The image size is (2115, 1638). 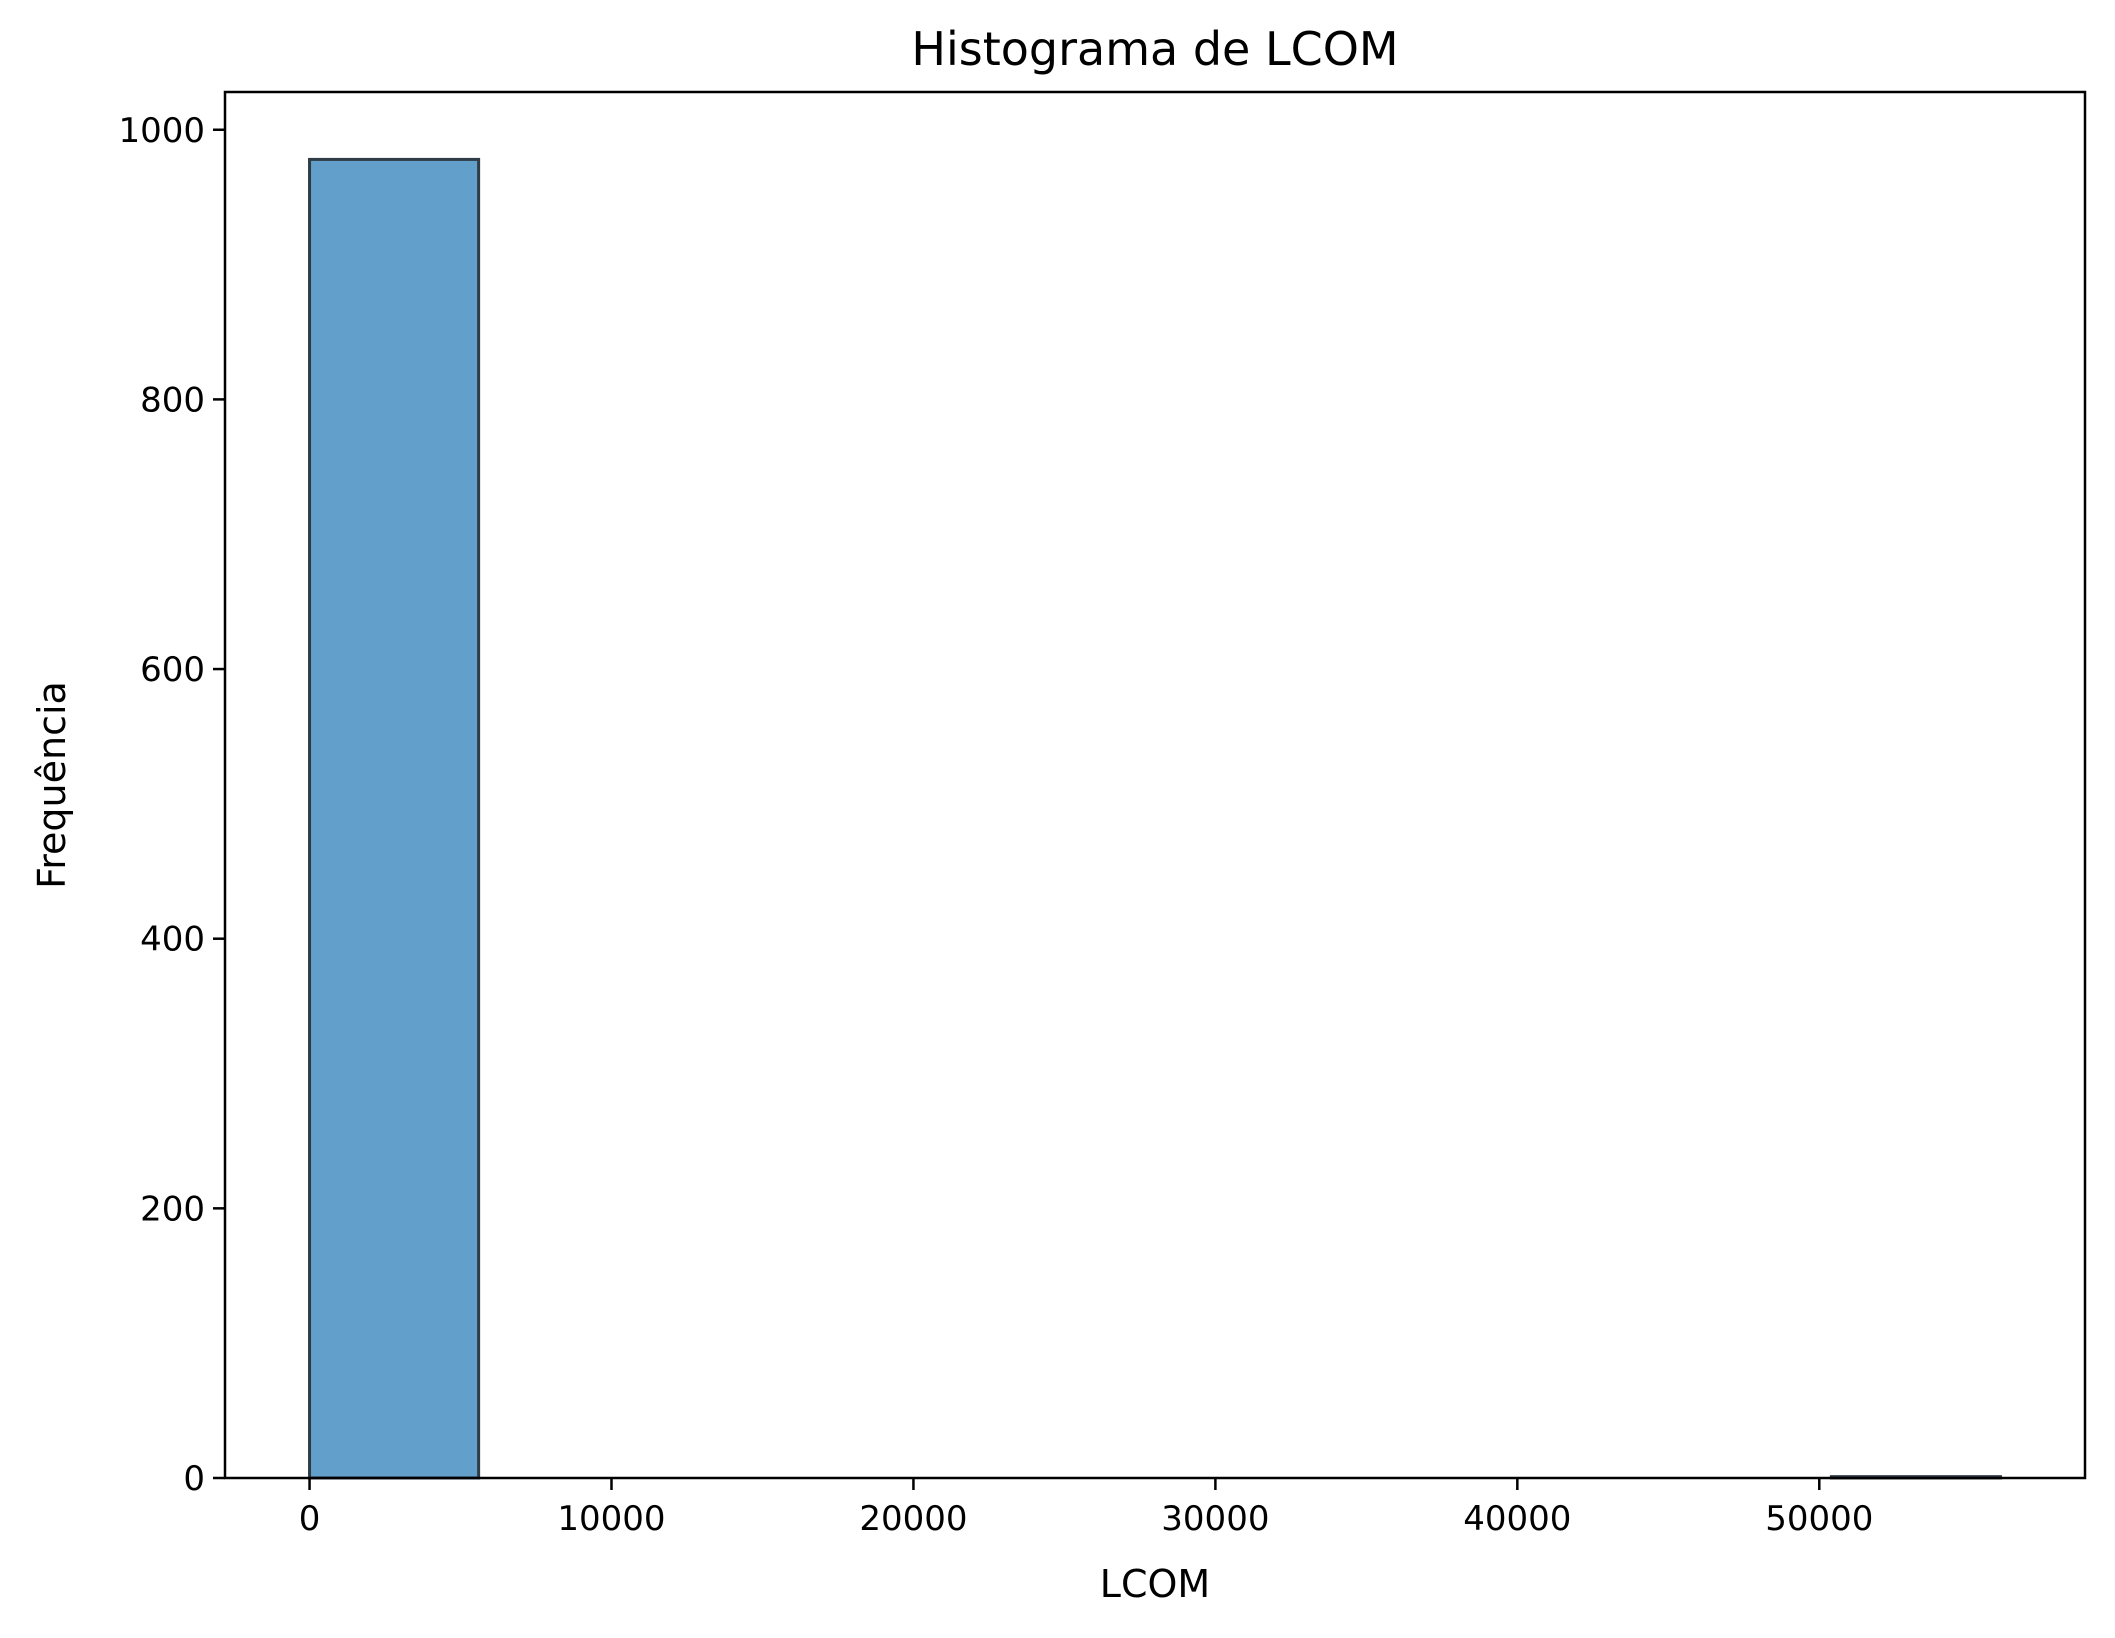 I want to click on chart-title: Histograma de LCOM, so click(x=1154, y=49).